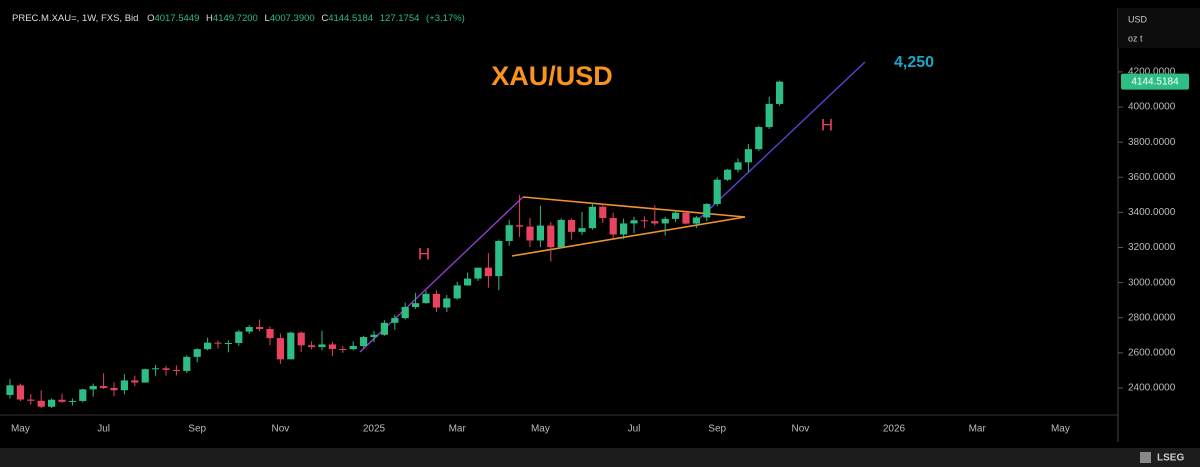  I want to click on y-tick-label: 4200.0000, so click(1152, 72).